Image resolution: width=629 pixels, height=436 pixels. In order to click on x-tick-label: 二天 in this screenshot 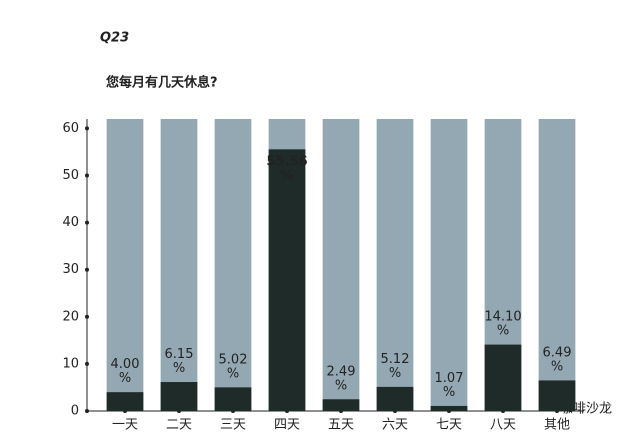, I will do `click(179, 425)`.